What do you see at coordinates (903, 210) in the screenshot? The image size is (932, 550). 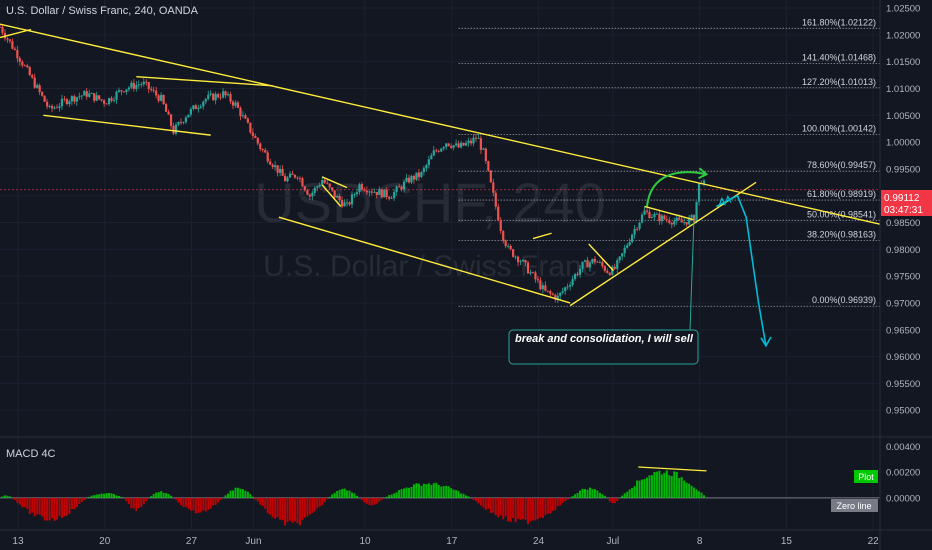 I see `bar-countdown: 03:47:31` at bounding box center [903, 210].